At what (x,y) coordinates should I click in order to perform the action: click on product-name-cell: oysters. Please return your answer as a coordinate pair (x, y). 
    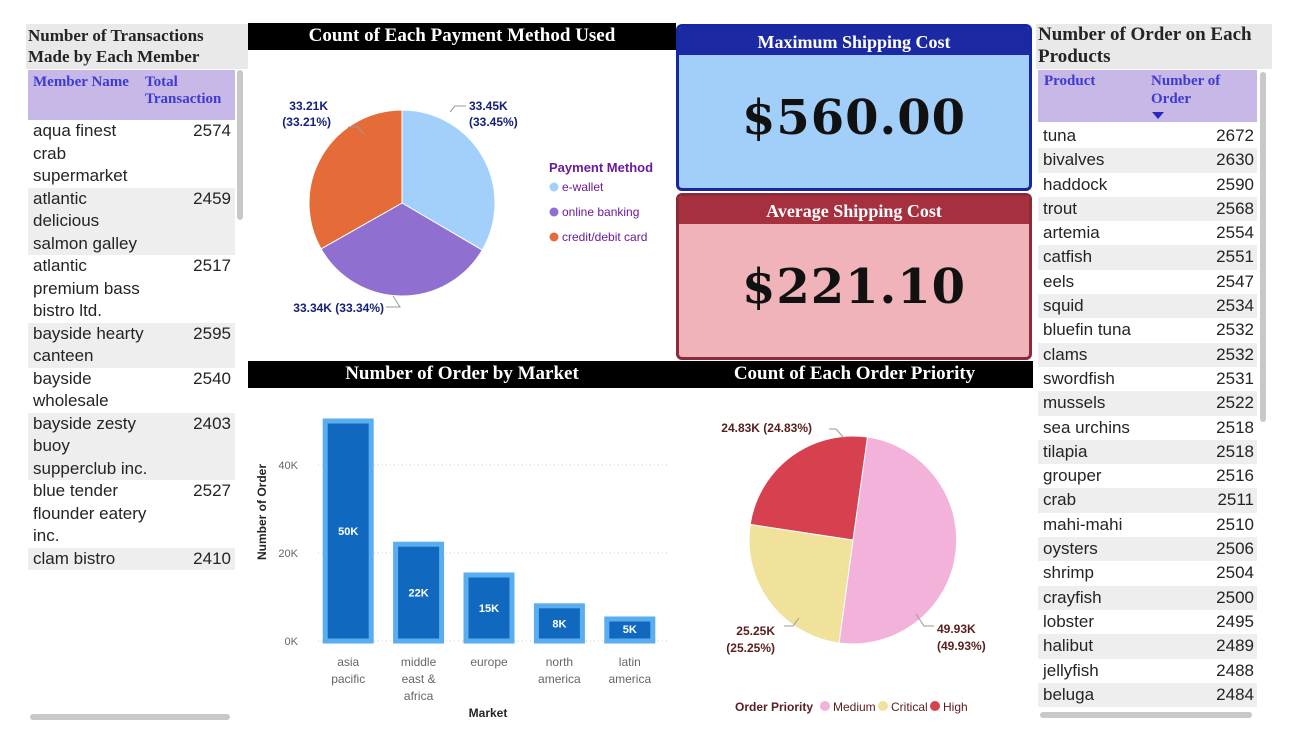
    Looking at the image, I should click on (1070, 549).